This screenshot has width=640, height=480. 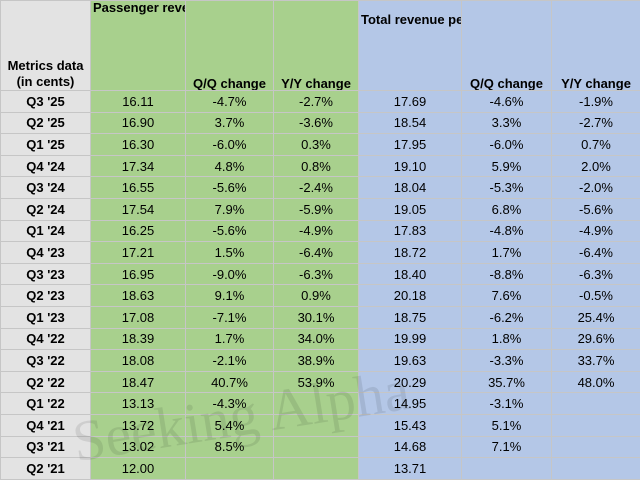 I want to click on prasm-cell: 16.30, so click(x=138, y=145).